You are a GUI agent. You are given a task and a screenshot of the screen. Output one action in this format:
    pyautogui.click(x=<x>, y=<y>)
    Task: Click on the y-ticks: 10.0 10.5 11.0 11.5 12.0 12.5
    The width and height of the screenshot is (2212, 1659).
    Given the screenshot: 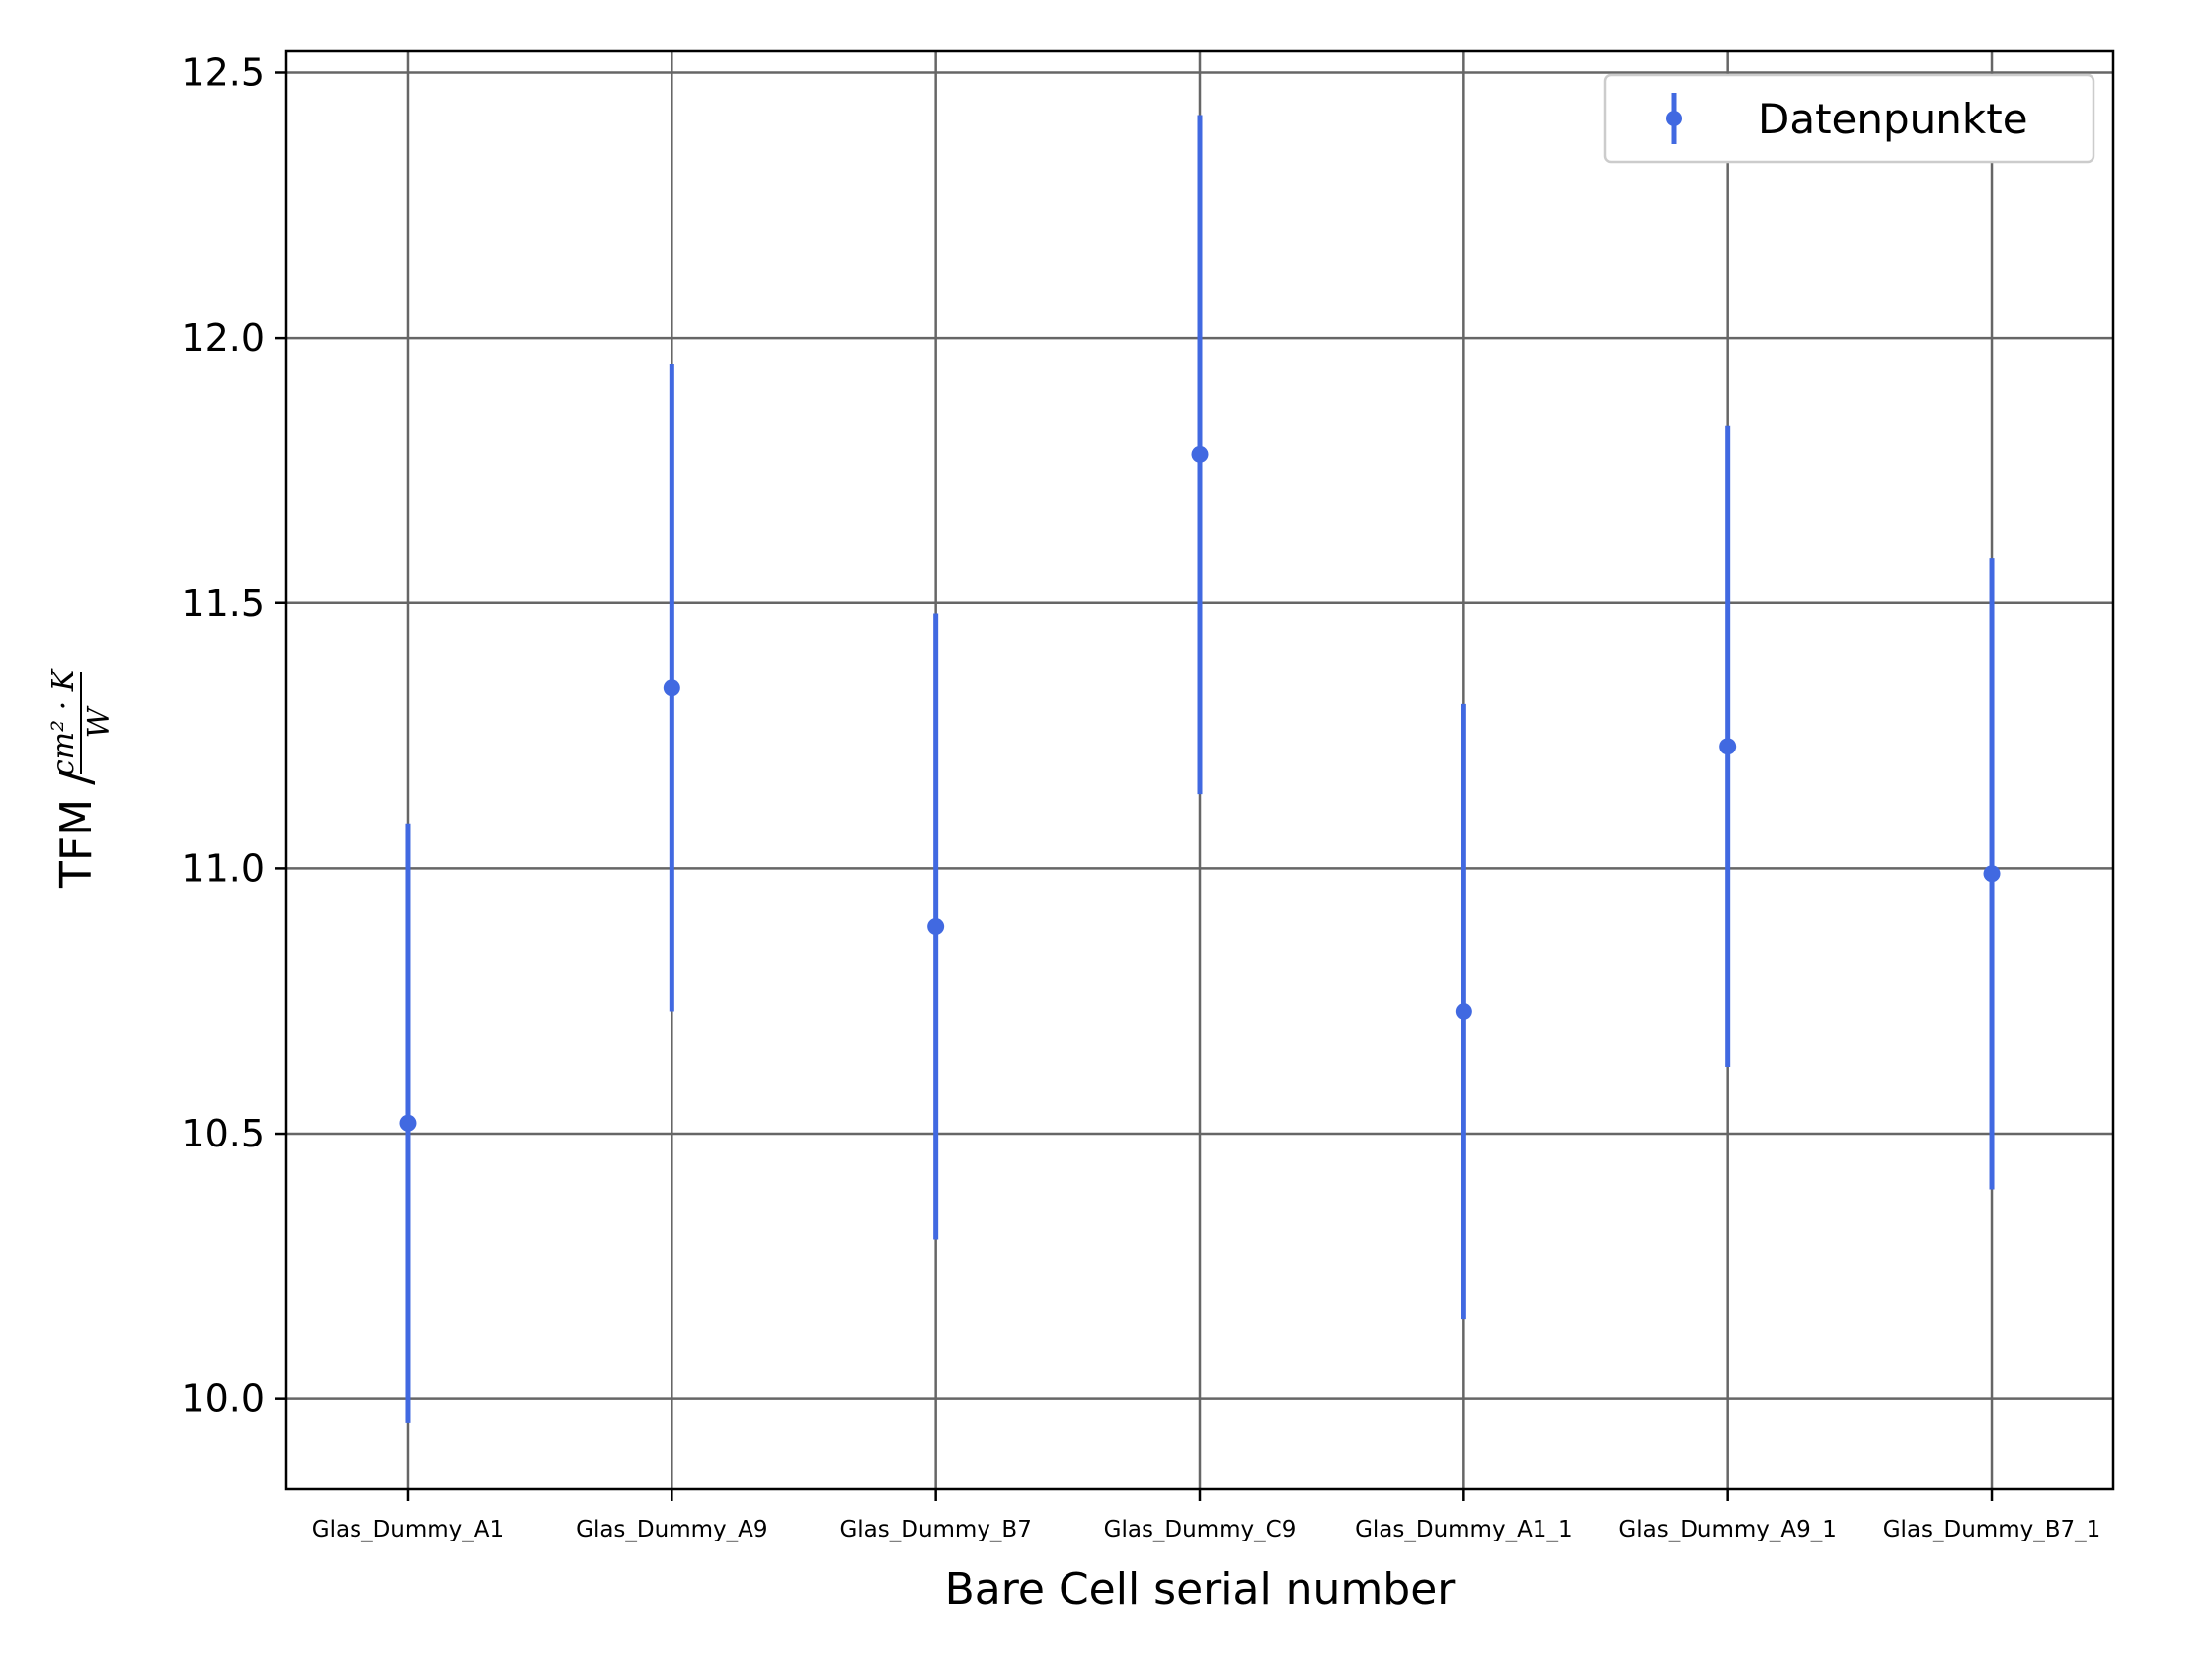 What is the action you would take?
    pyautogui.click(x=234, y=735)
    